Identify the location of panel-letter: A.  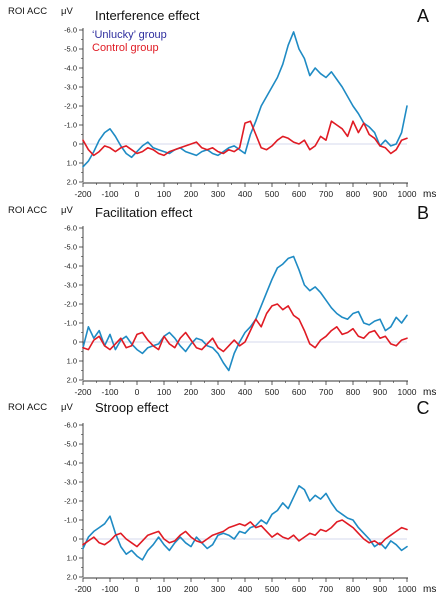
(423, 16).